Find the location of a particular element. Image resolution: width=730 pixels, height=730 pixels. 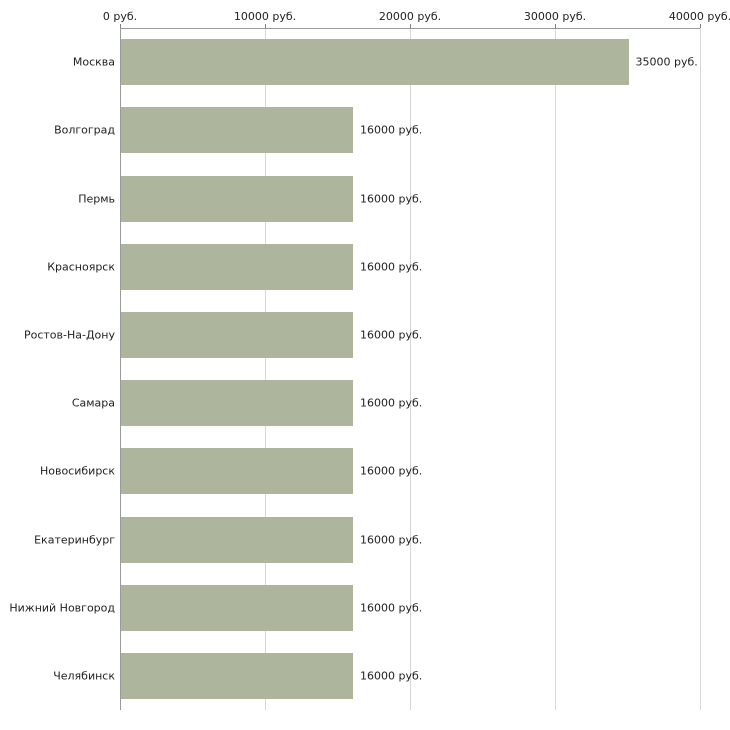

category-label: Красноярск is located at coordinates (81, 267).